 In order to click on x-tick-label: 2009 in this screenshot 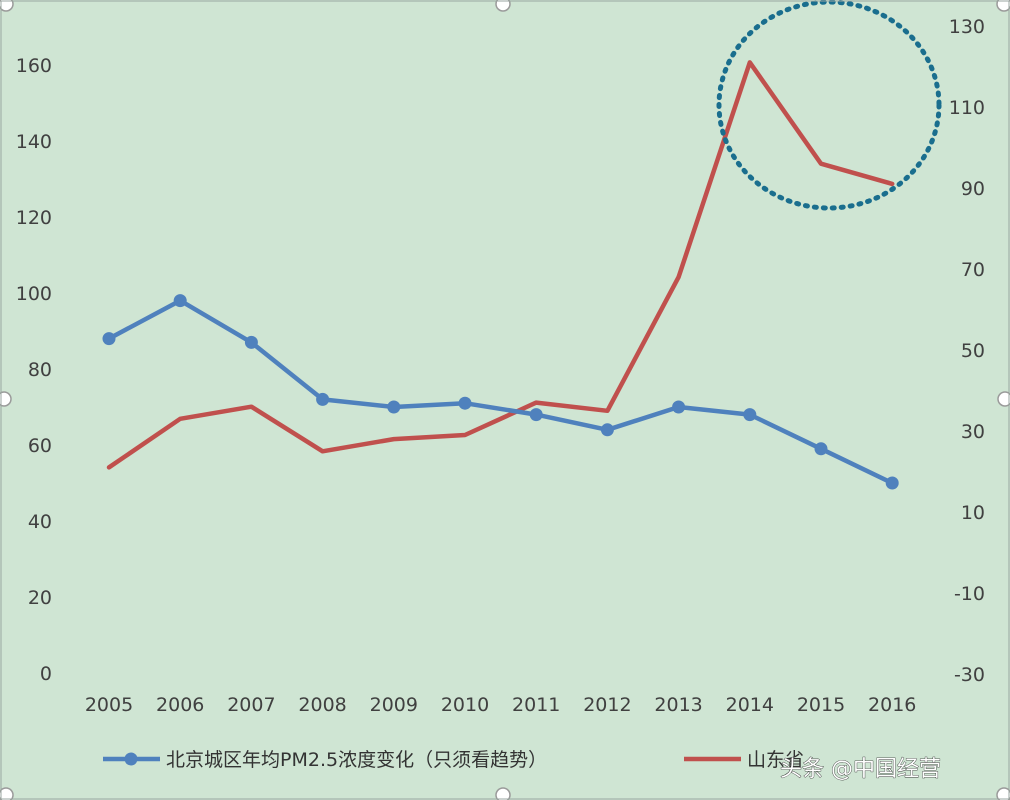, I will do `click(394, 705)`.